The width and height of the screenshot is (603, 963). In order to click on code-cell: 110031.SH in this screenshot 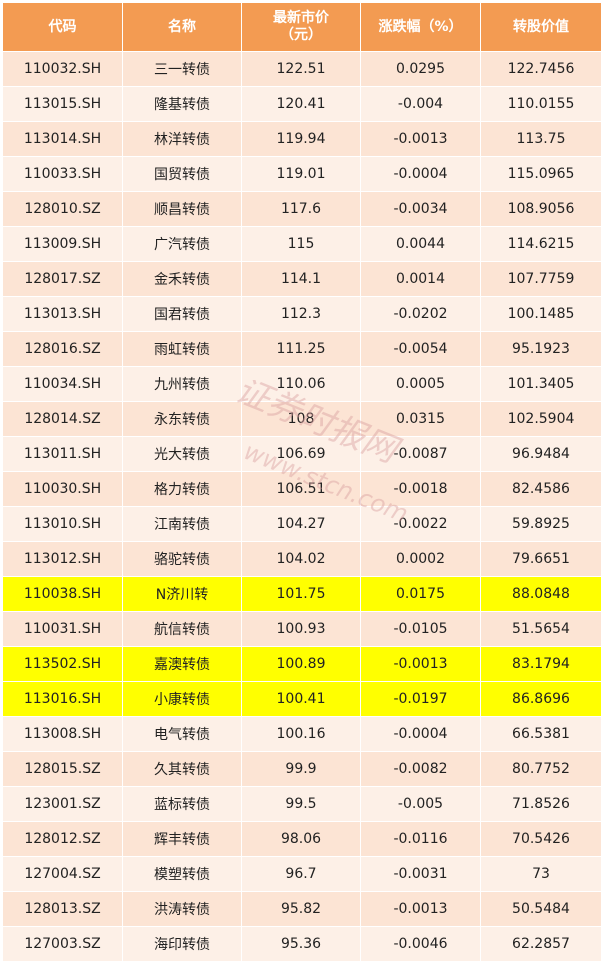, I will do `click(62, 629)`.